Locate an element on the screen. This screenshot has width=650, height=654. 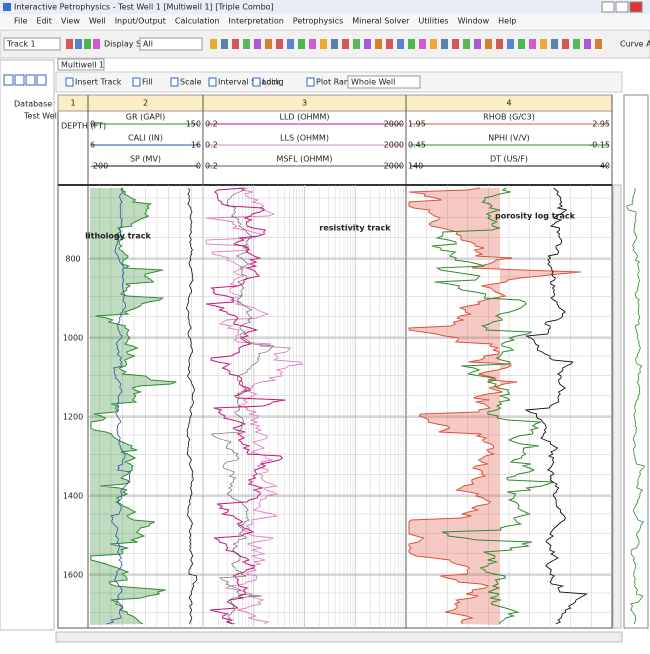
curve-left-scale: 0.2 is located at coordinates (211, 145).